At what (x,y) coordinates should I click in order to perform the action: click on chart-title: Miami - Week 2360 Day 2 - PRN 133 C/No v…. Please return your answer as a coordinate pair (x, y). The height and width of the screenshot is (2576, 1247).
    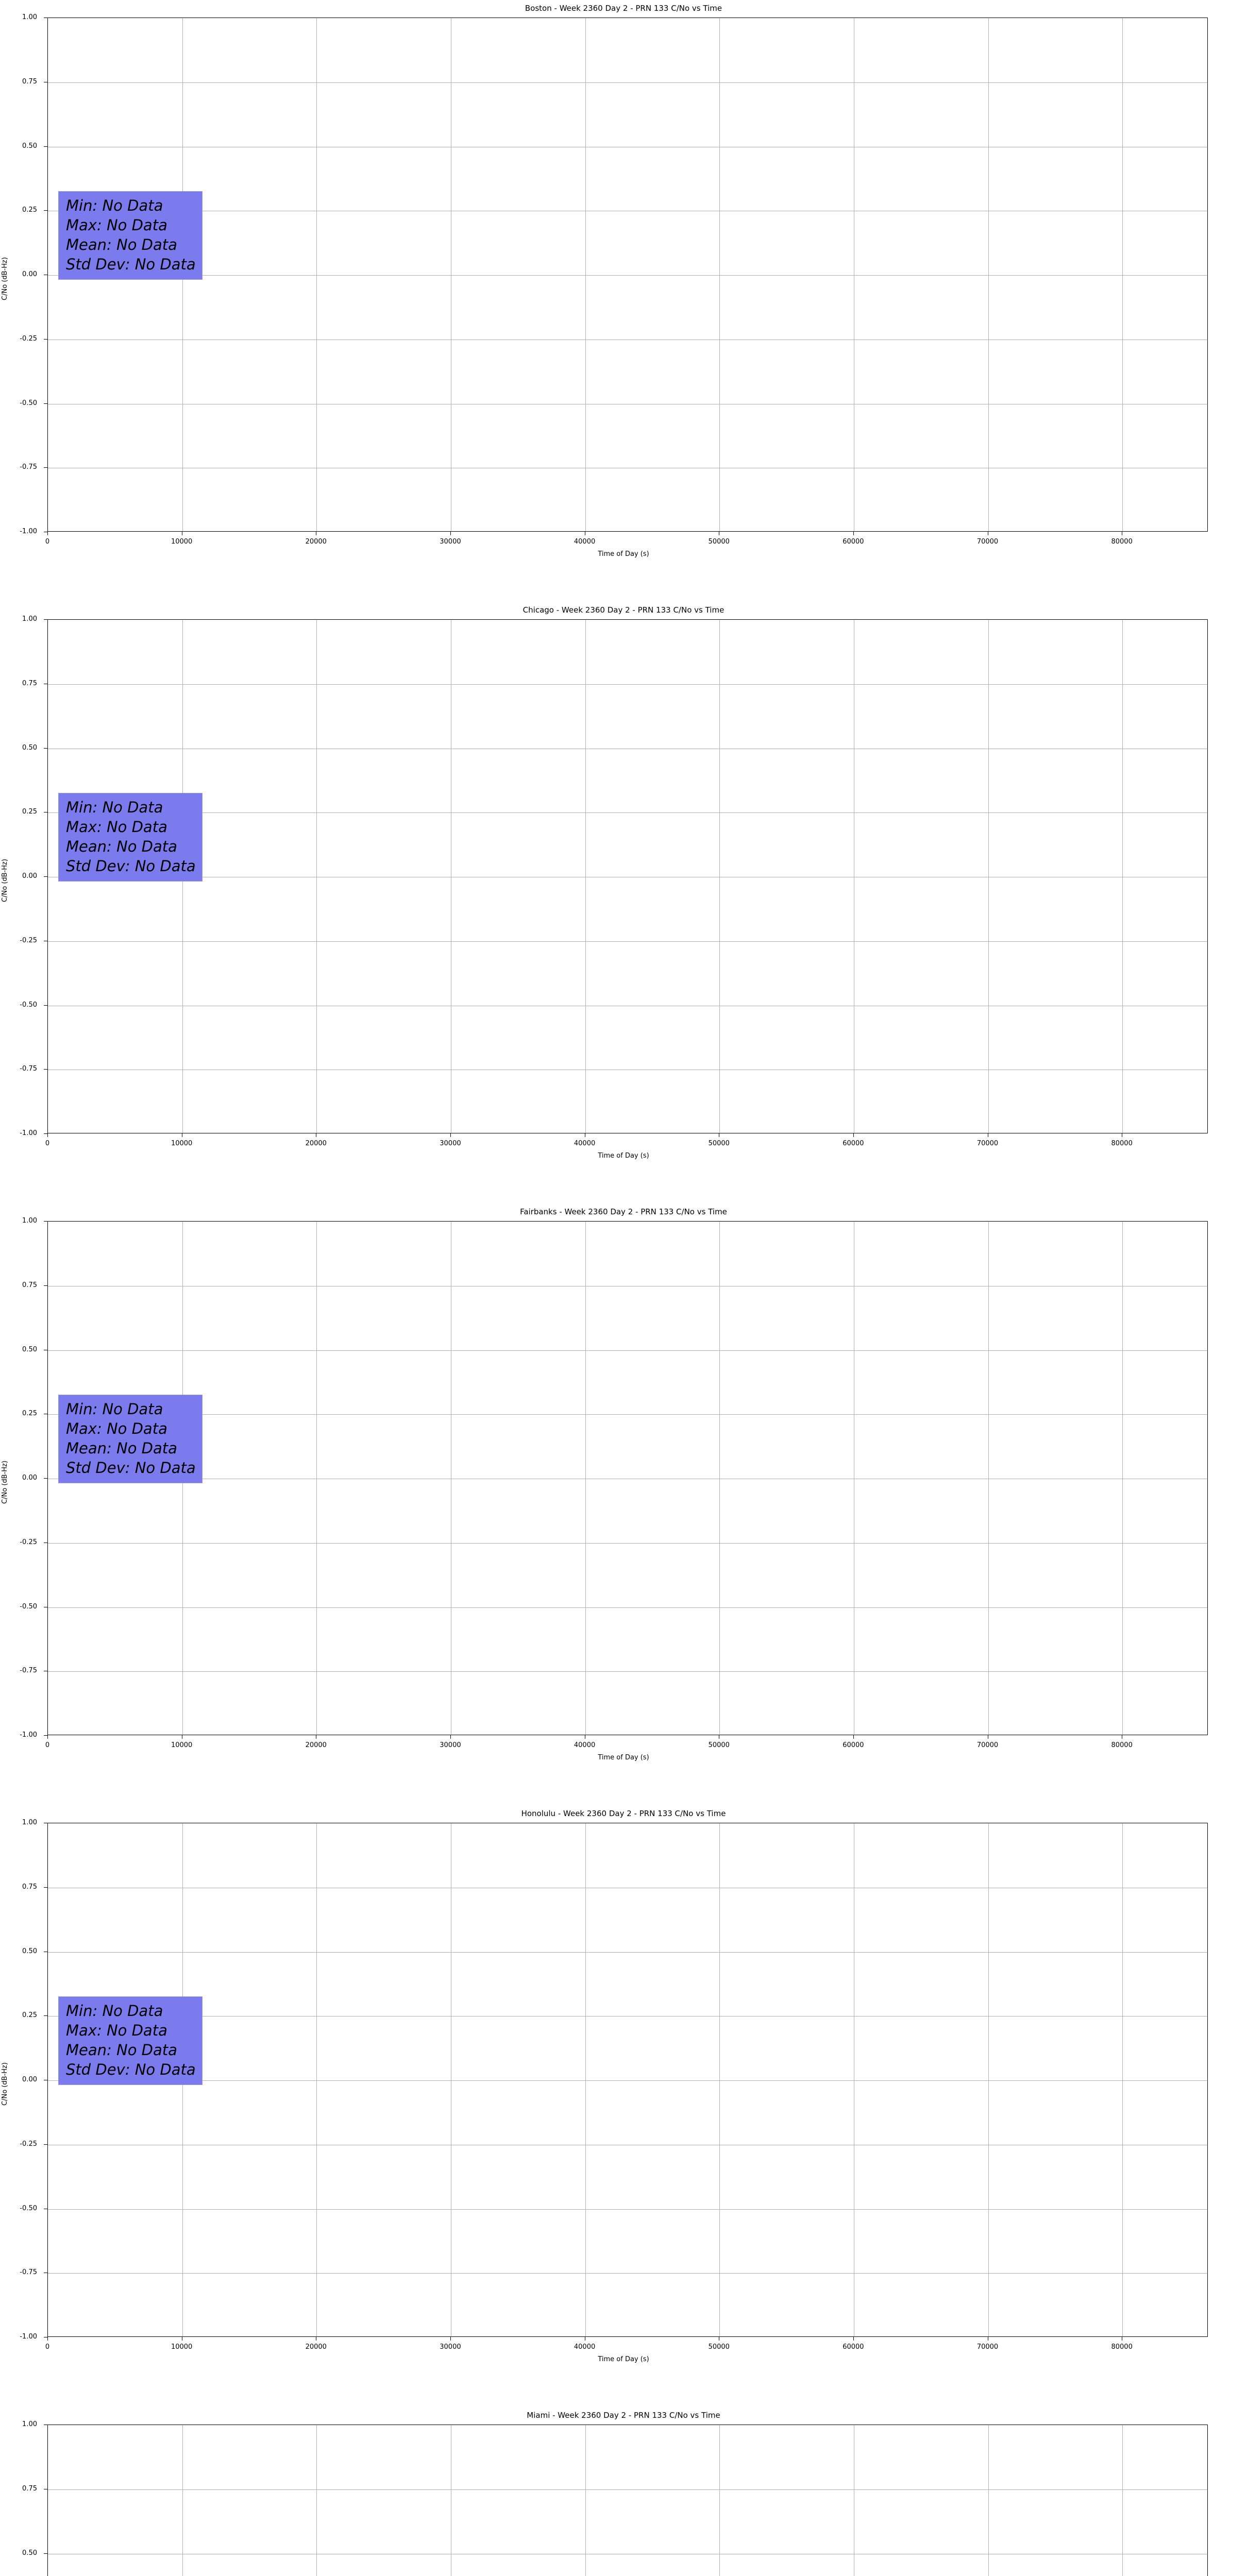
    Looking at the image, I should click on (623, 2415).